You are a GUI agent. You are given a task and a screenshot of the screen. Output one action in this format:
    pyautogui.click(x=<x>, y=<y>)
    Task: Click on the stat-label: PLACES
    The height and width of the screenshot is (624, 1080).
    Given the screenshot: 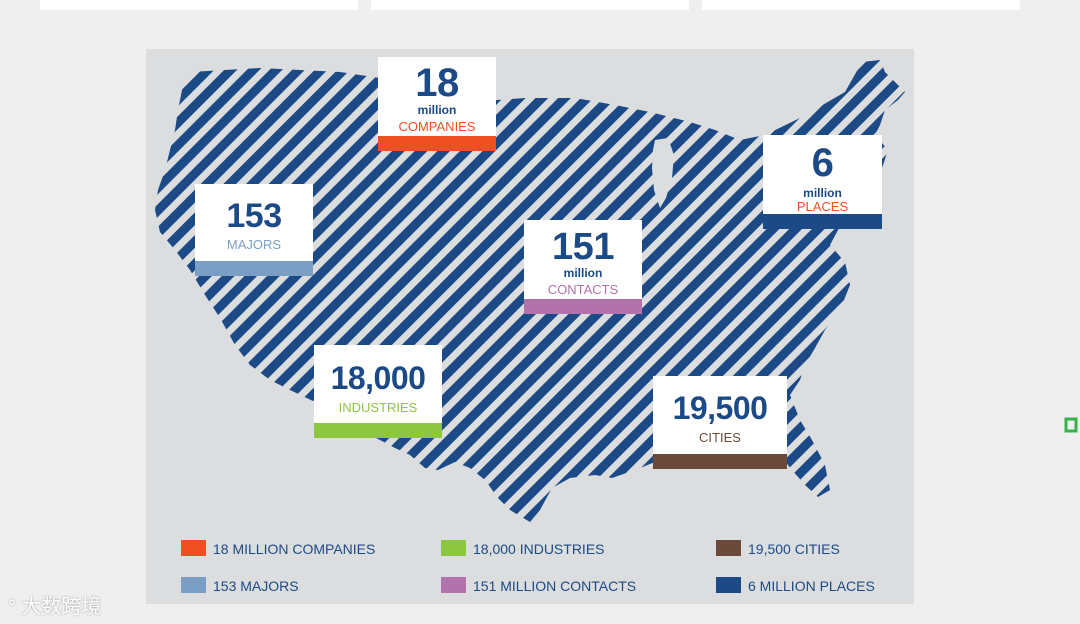 What is the action you would take?
    pyautogui.click(x=822, y=206)
    